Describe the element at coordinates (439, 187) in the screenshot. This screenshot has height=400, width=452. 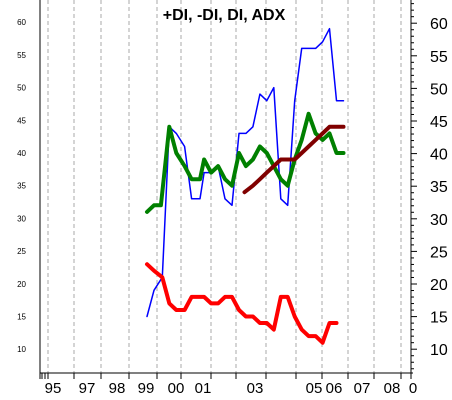
I see `y-tick-label-right: 35` at that location.